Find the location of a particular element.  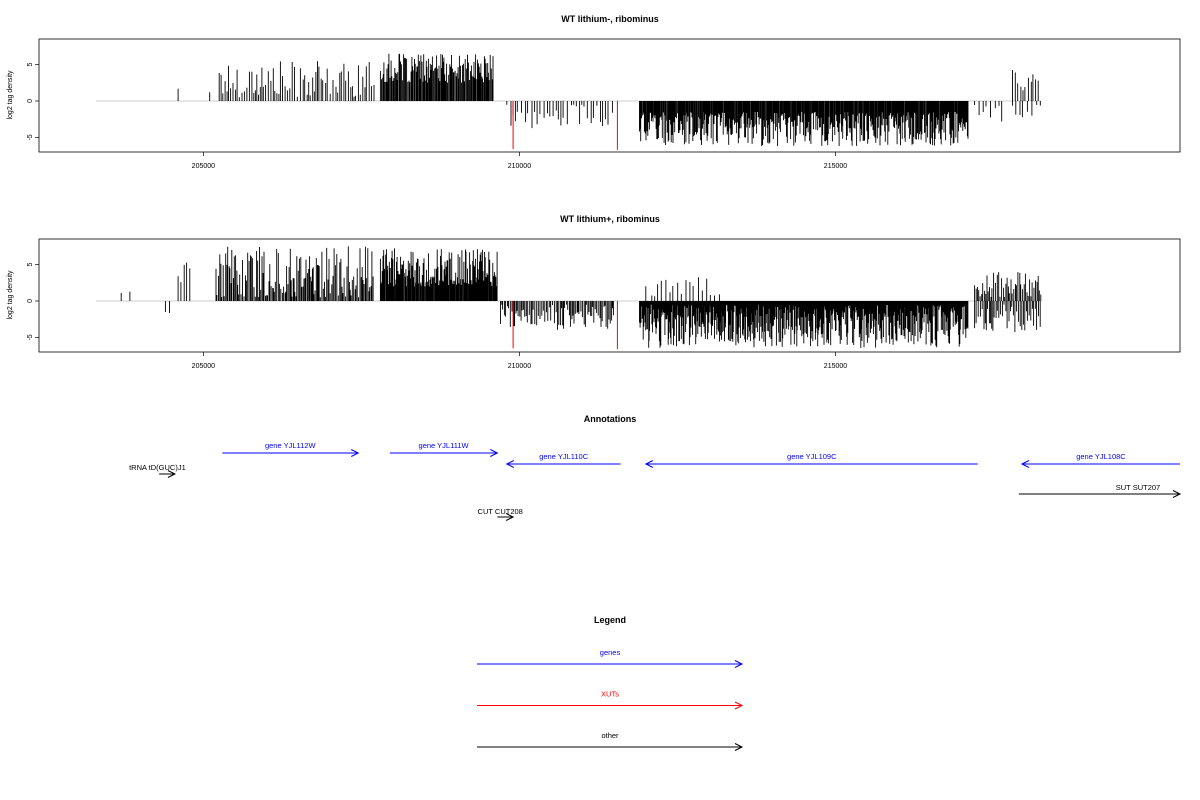

legend-entry: other is located at coordinates (610, 741).